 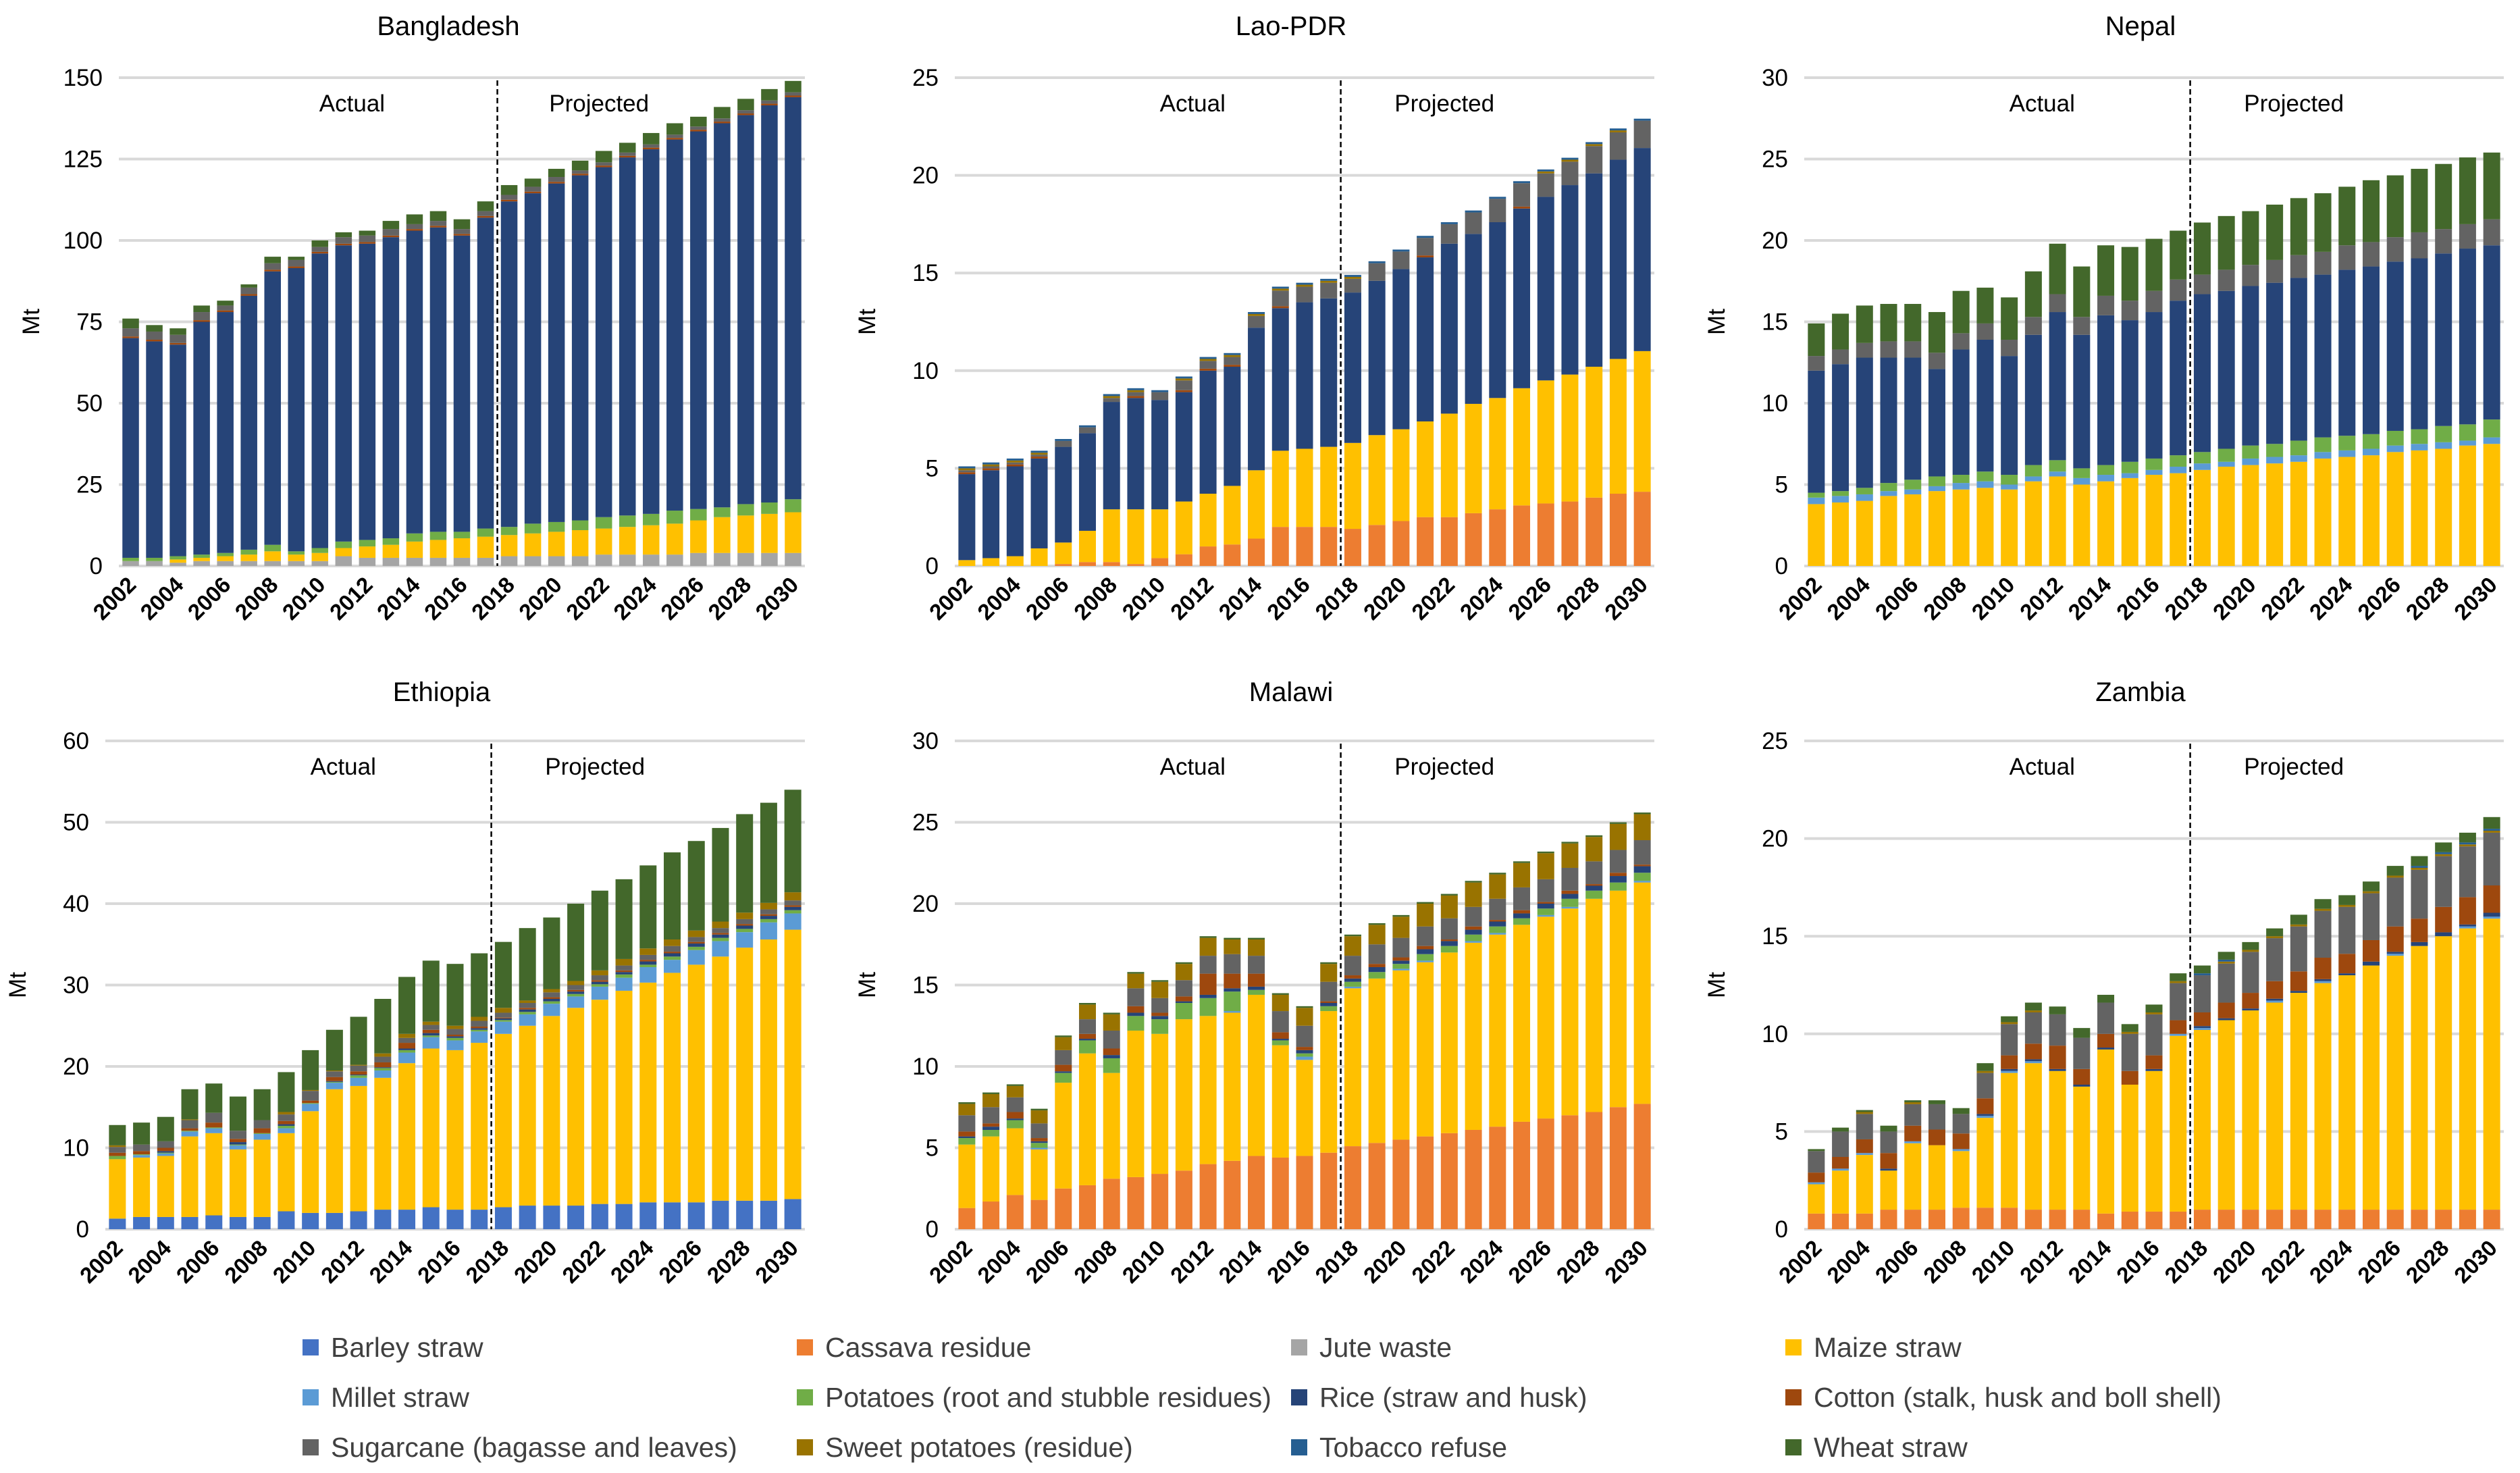 What do you see at coordinates (2141, 692) in the screenshot?
I see `chart-title: Zambia` at bounding box center [2141, 692].